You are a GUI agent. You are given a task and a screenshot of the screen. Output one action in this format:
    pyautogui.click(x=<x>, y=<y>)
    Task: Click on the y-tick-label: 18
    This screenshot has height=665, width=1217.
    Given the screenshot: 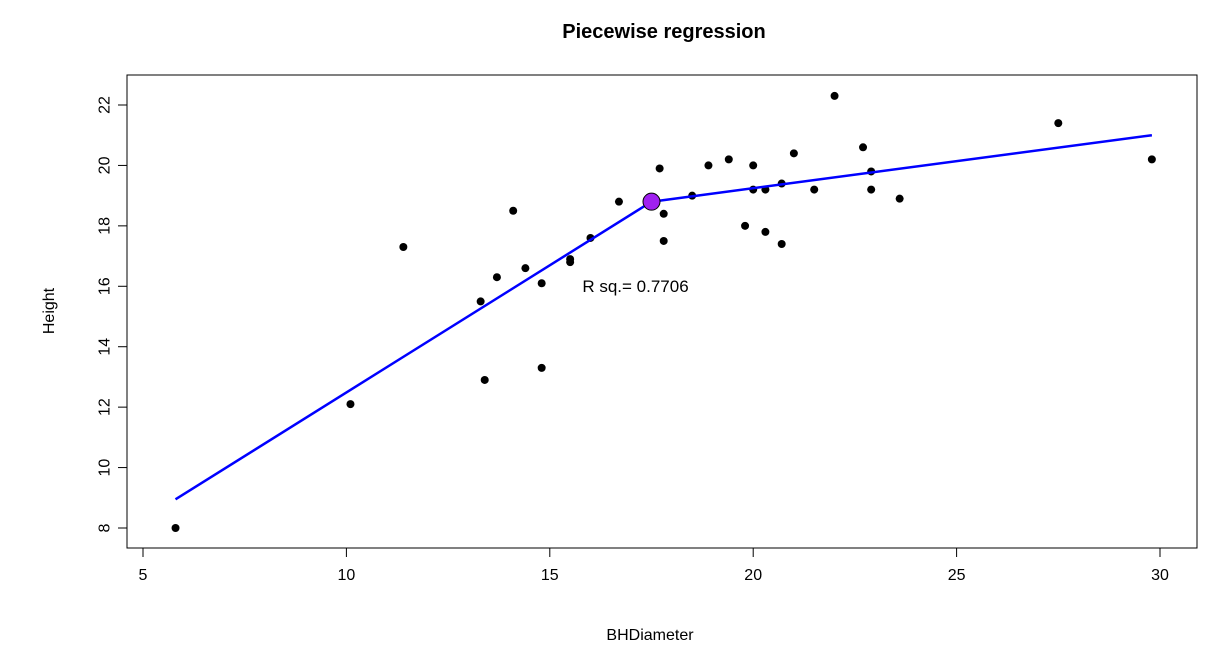 What is the action you would take?
    pyautogui.click(x=105, y=226)
    